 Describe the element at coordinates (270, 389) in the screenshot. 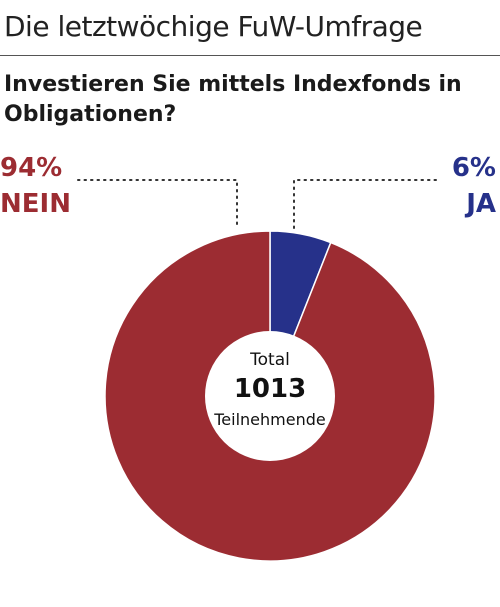

I see `center-total-value: 1013` at that location.